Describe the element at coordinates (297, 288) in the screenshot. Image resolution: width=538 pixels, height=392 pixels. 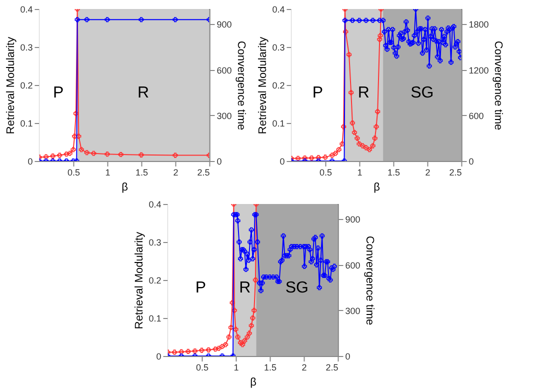
I see `band-label: SG` at that location.